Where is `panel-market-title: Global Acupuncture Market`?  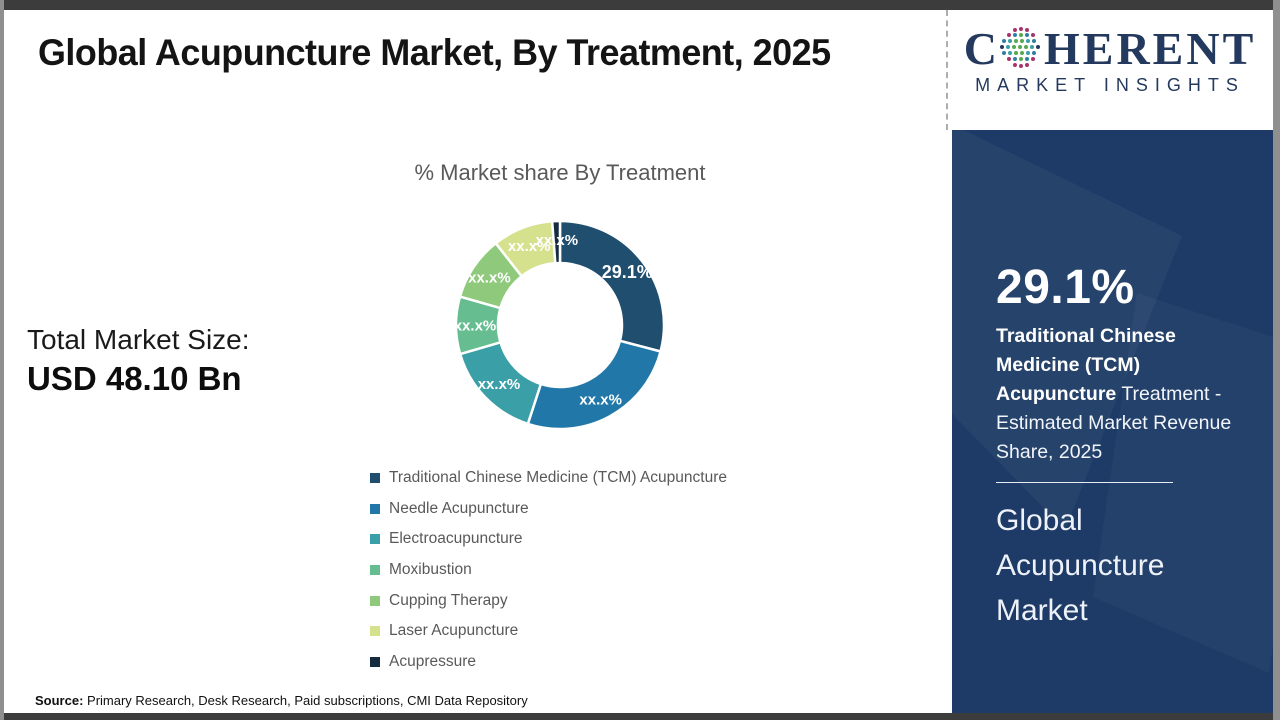
panel-market-title: Global Acupuncture Market is located at coordinates (1080, 565).